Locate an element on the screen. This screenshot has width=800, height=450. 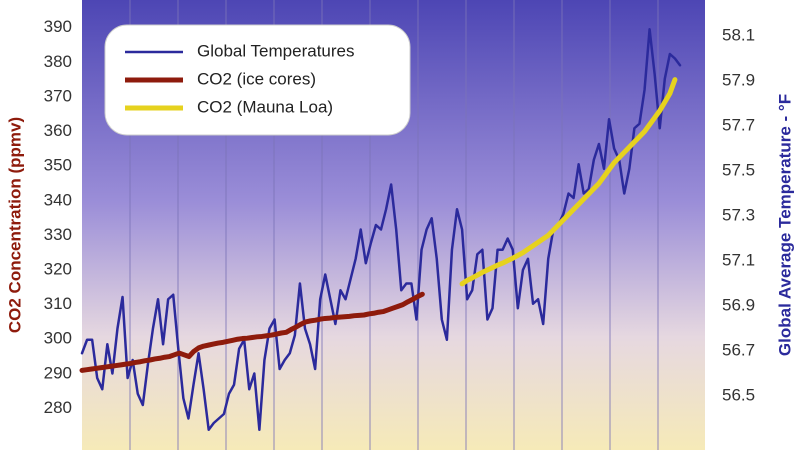
y2-tick-label: 57.3 is located at coordinates (738, 214).